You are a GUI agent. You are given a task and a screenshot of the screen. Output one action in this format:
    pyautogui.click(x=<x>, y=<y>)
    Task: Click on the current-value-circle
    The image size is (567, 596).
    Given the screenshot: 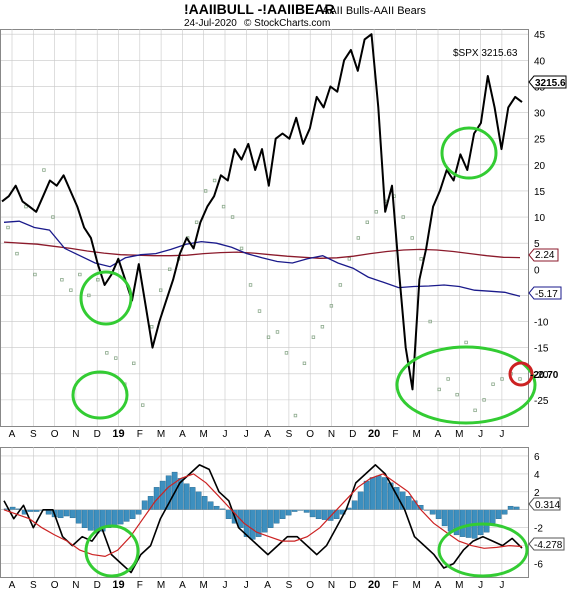 What is the action you would take?
    pyautogui.click(x=521, y=374)
    